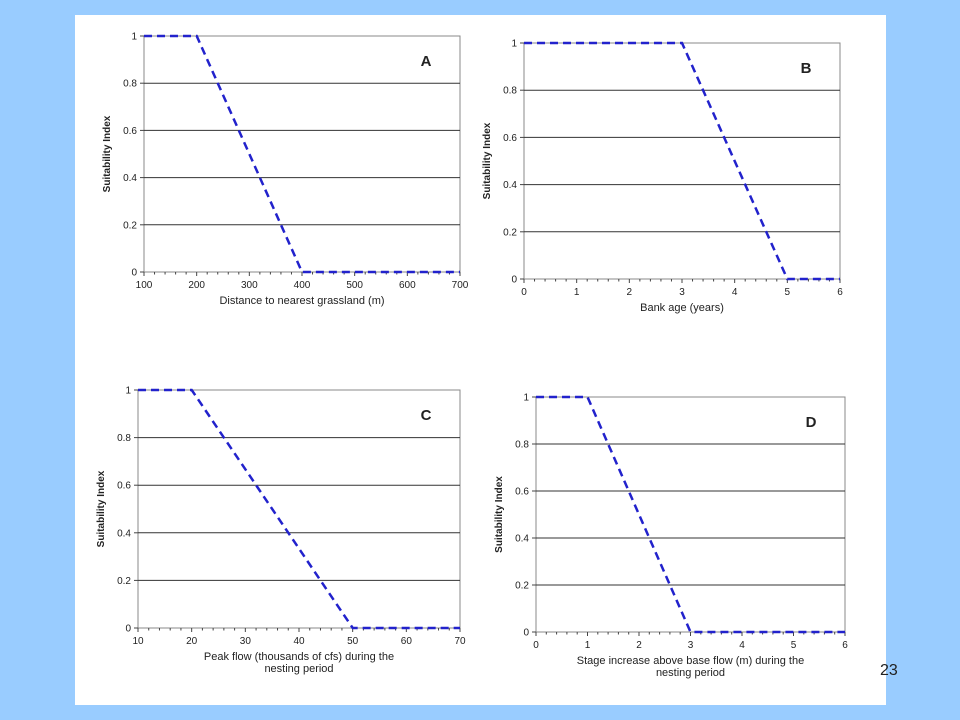  Describe the element at coordinates (144, 285) in the screenshot. I see `x-tick-label: 100` at that location.